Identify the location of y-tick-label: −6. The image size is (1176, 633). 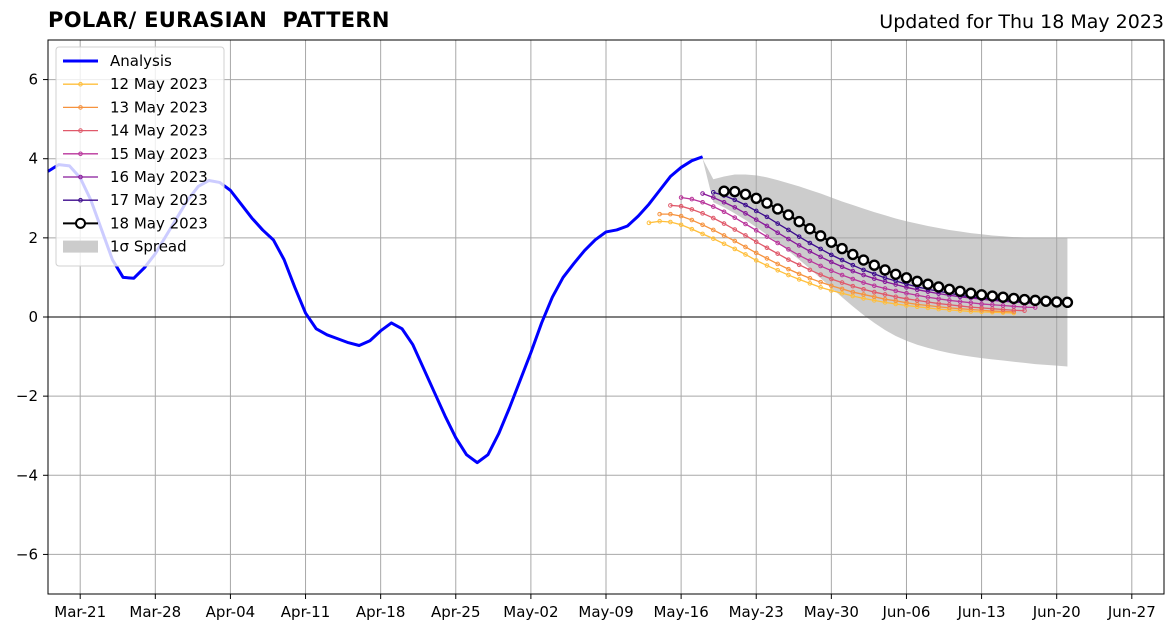
(27, 554).